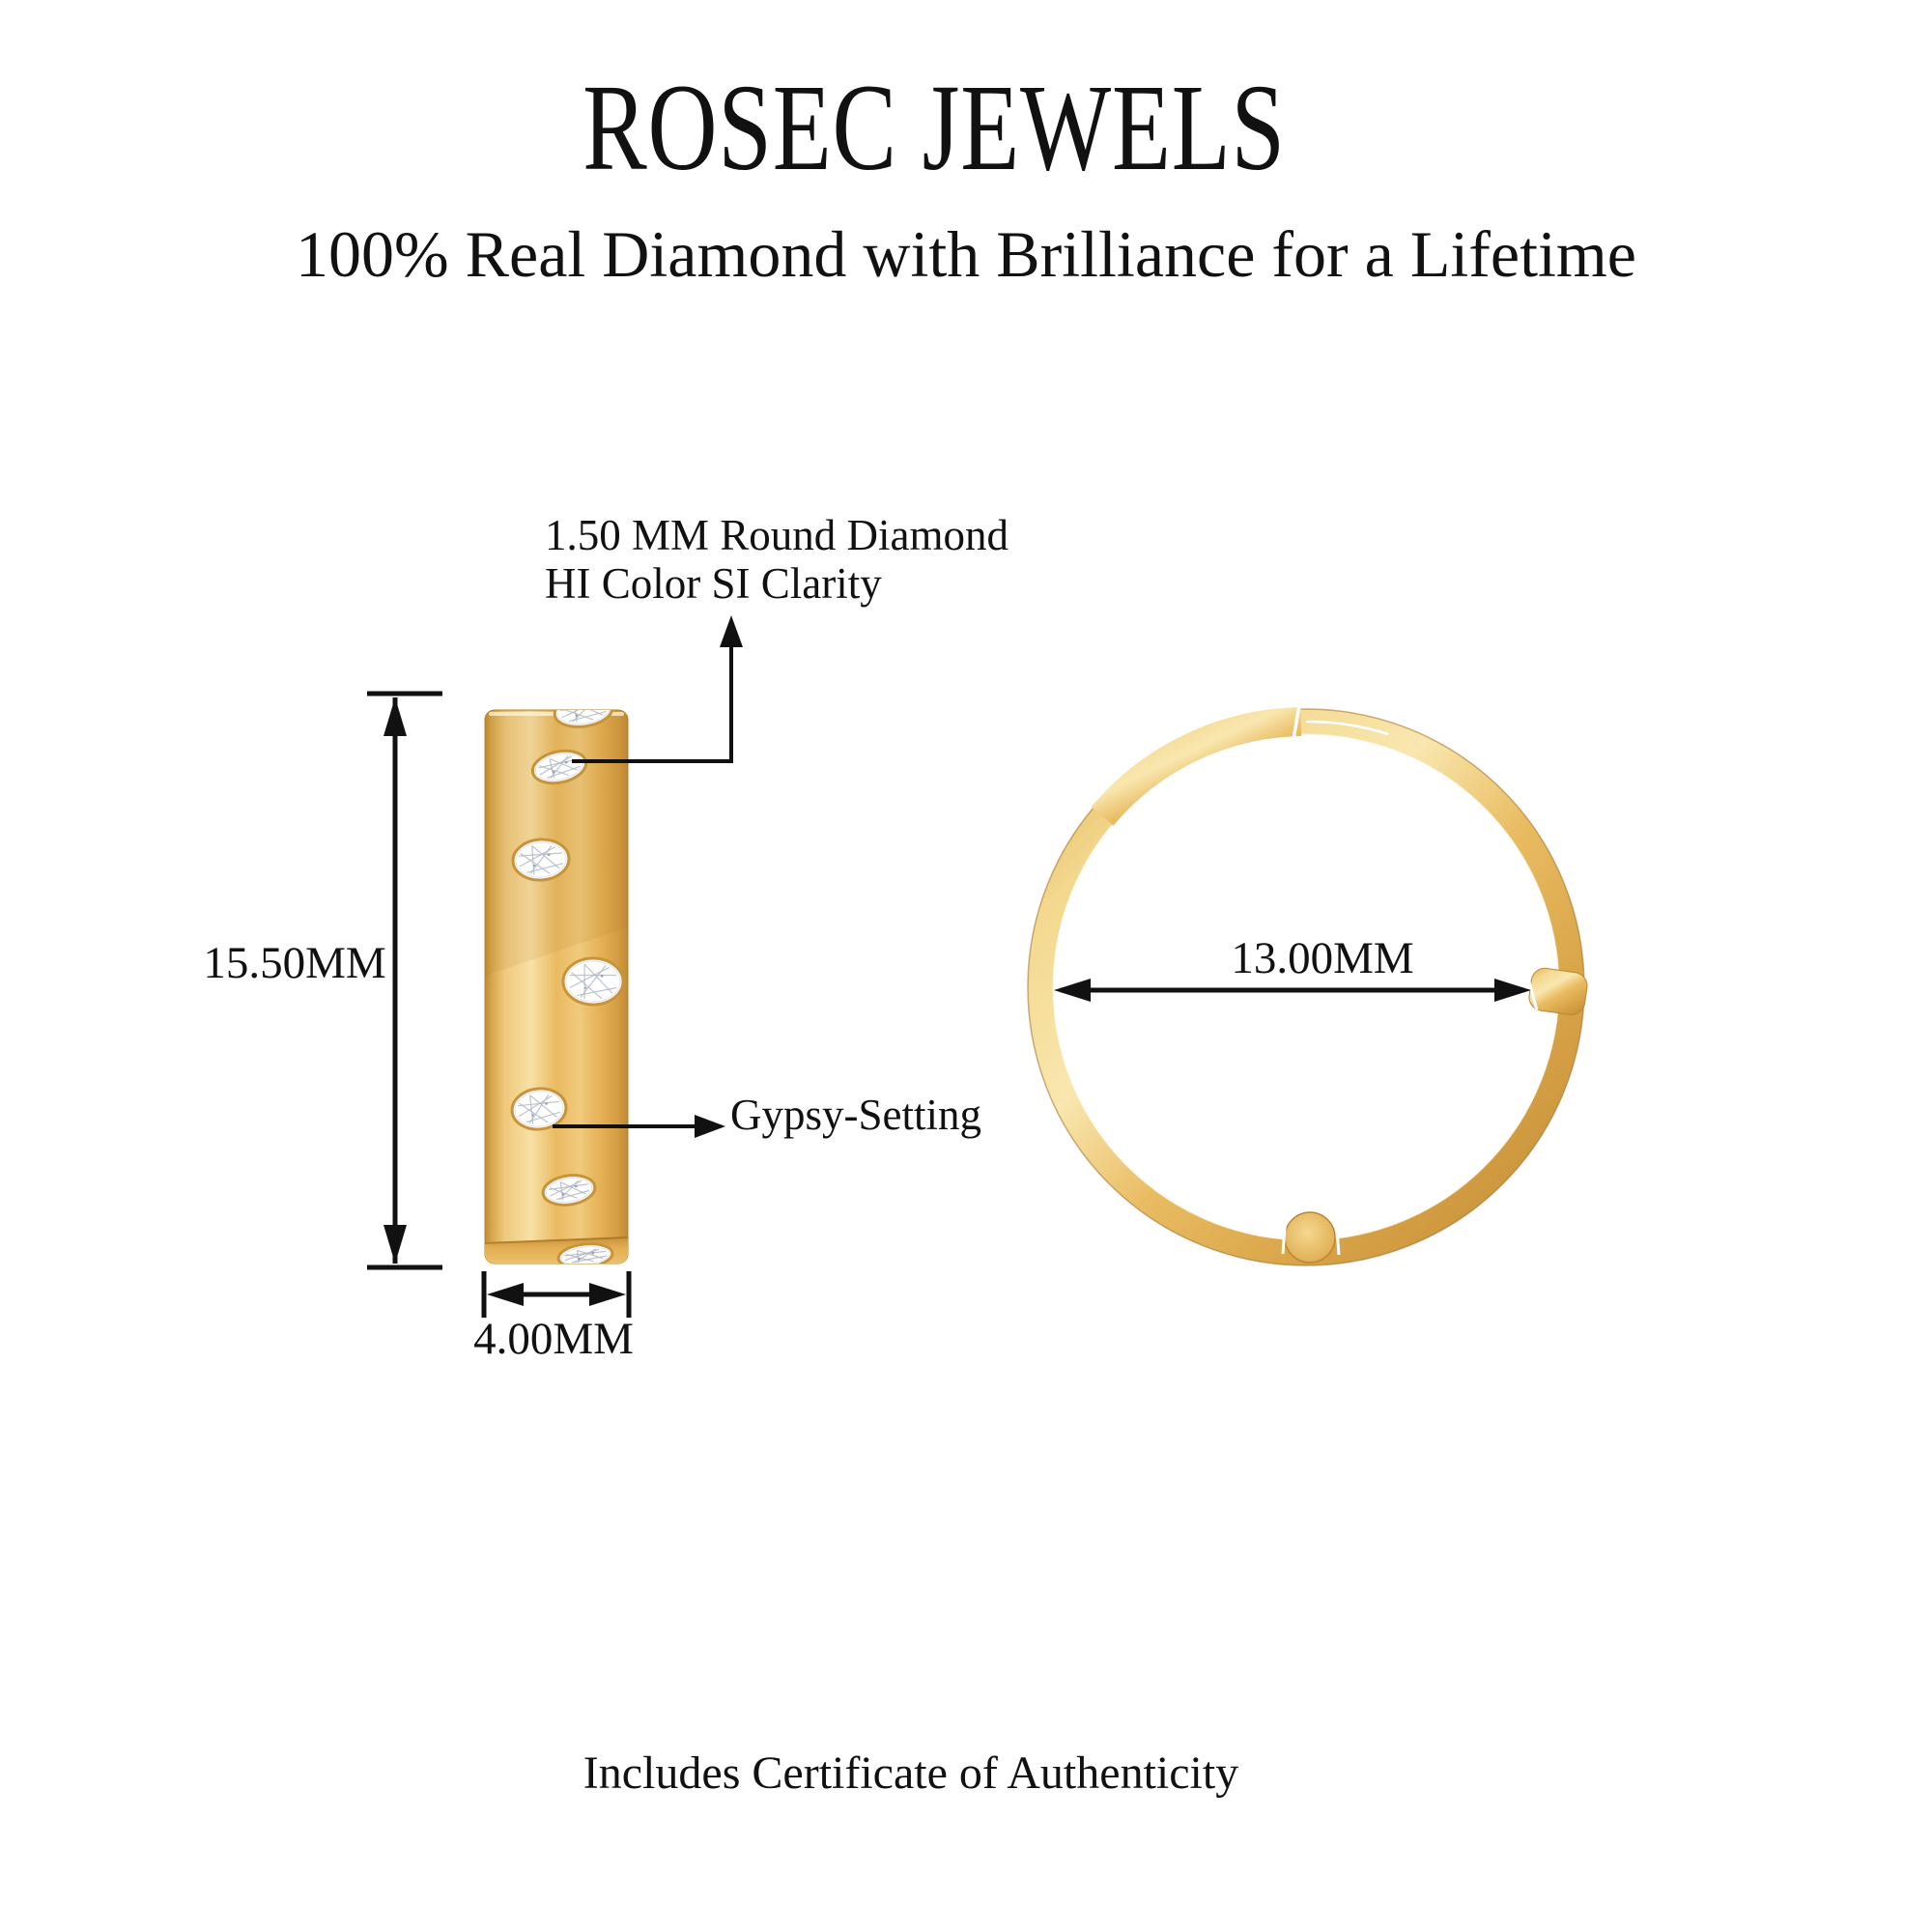 The width and height of the screenshot is (1932, 1932). What do you see at coordinates (934, 127) in the screenshot?
I see `brand-title: ROSEC JEWELS` at bounding box center [934, 127].